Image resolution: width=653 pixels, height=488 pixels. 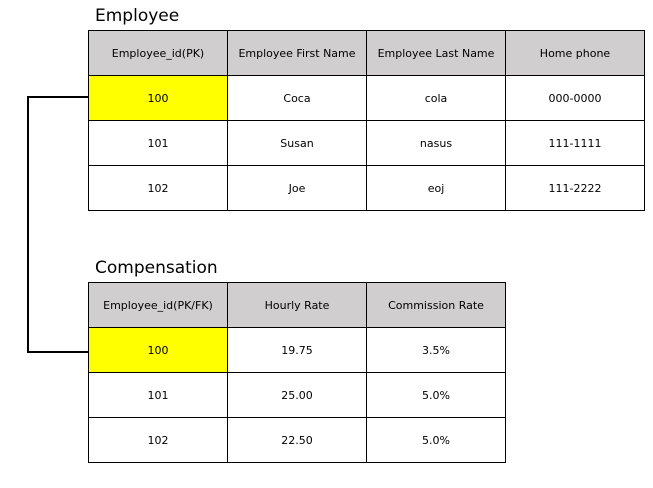 I want to click on compensation-commission-rate-cell: 5.0%, so click(x=436, y=440).